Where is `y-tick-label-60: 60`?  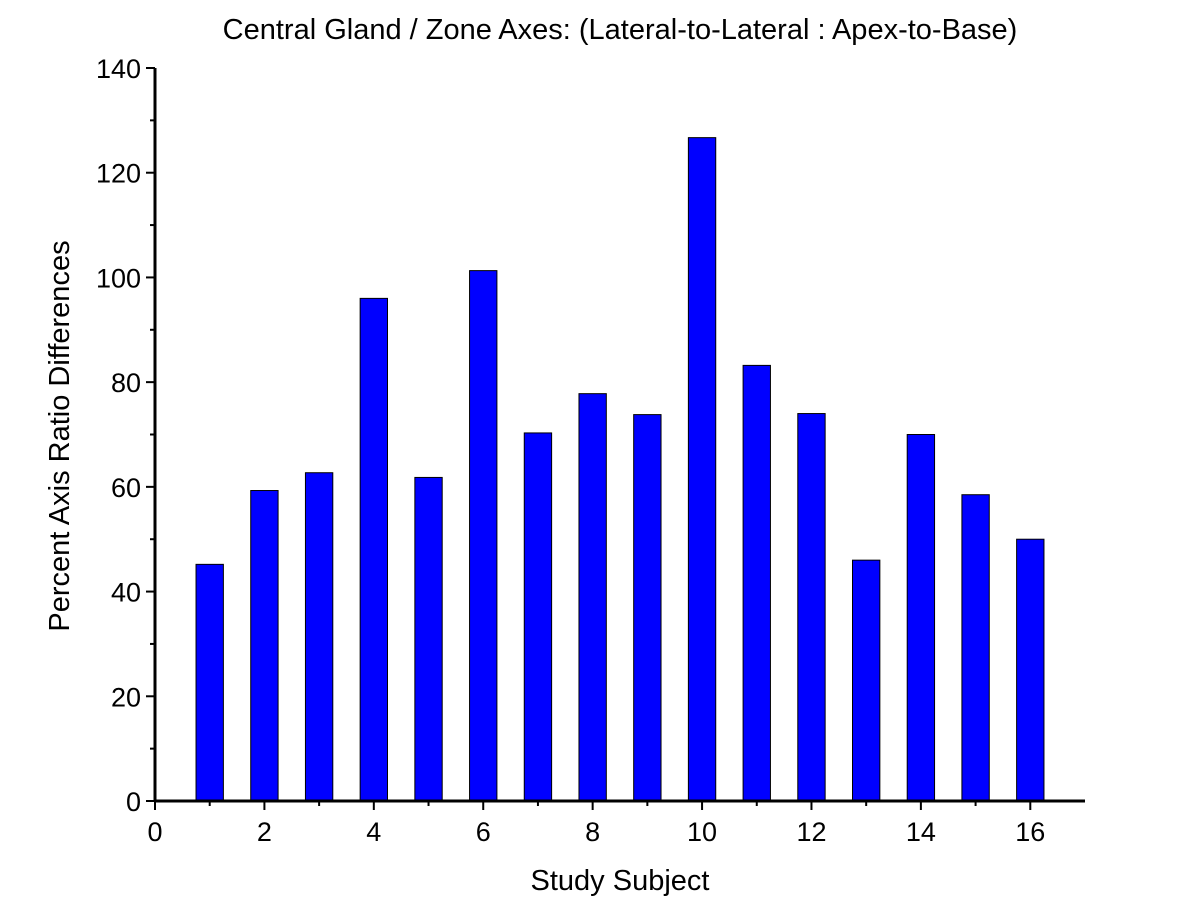
y-tick-label-60: 60 is located at coordinates (126, 488).